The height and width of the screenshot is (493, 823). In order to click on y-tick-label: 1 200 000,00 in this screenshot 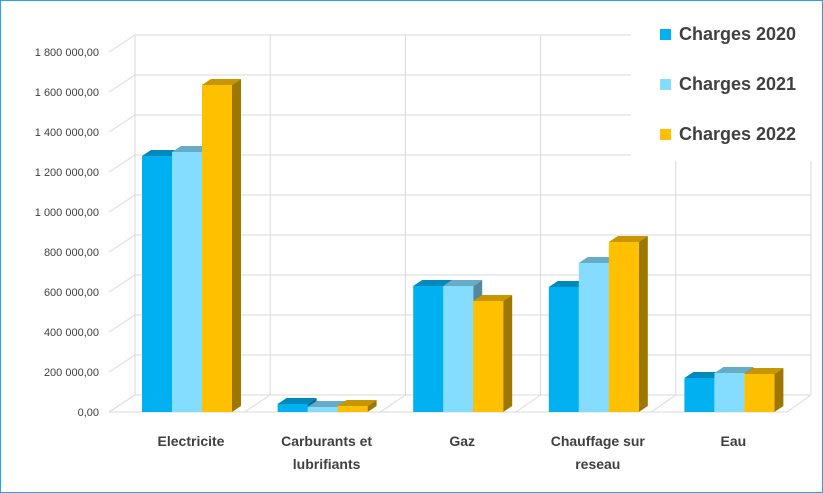, I will do `click(67, 173)`.